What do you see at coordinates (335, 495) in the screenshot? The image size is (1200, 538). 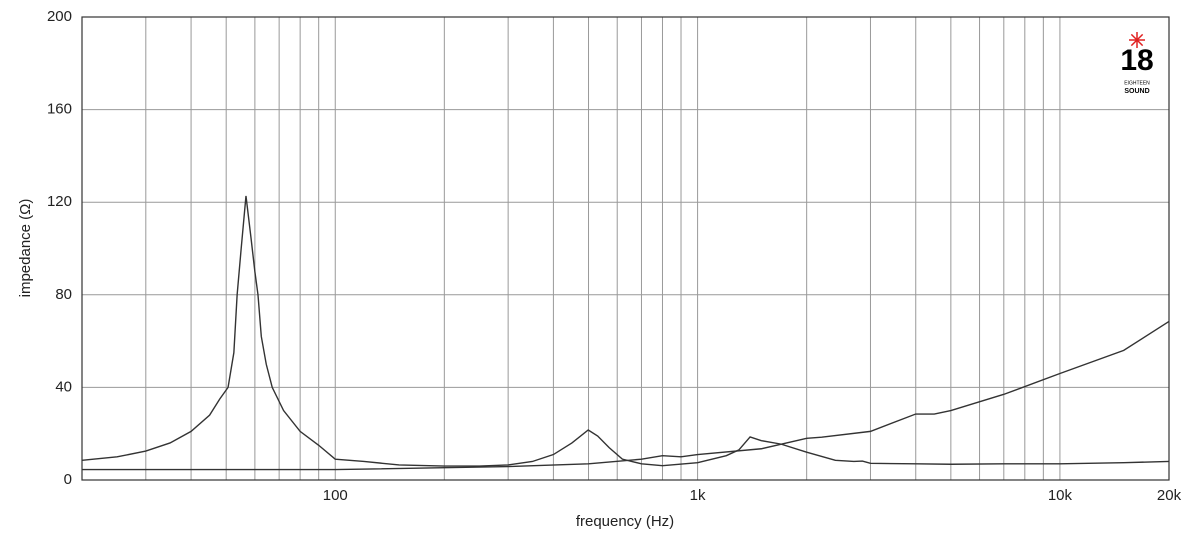 I see `x-tick-label: 100` at bounding box center [335, 495].